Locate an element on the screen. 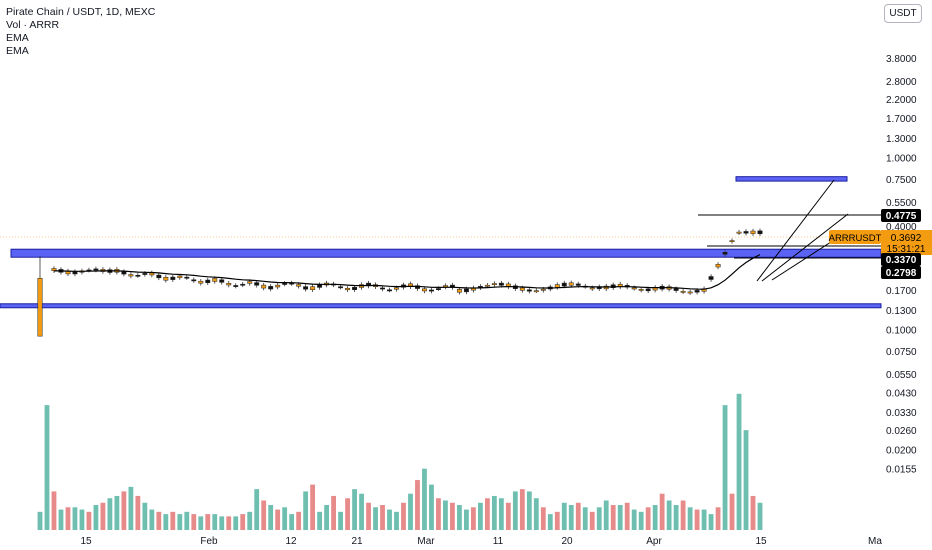 The image size is (932, 550). y-tick-label: 0.0550 is located at coordinates (901, 375).